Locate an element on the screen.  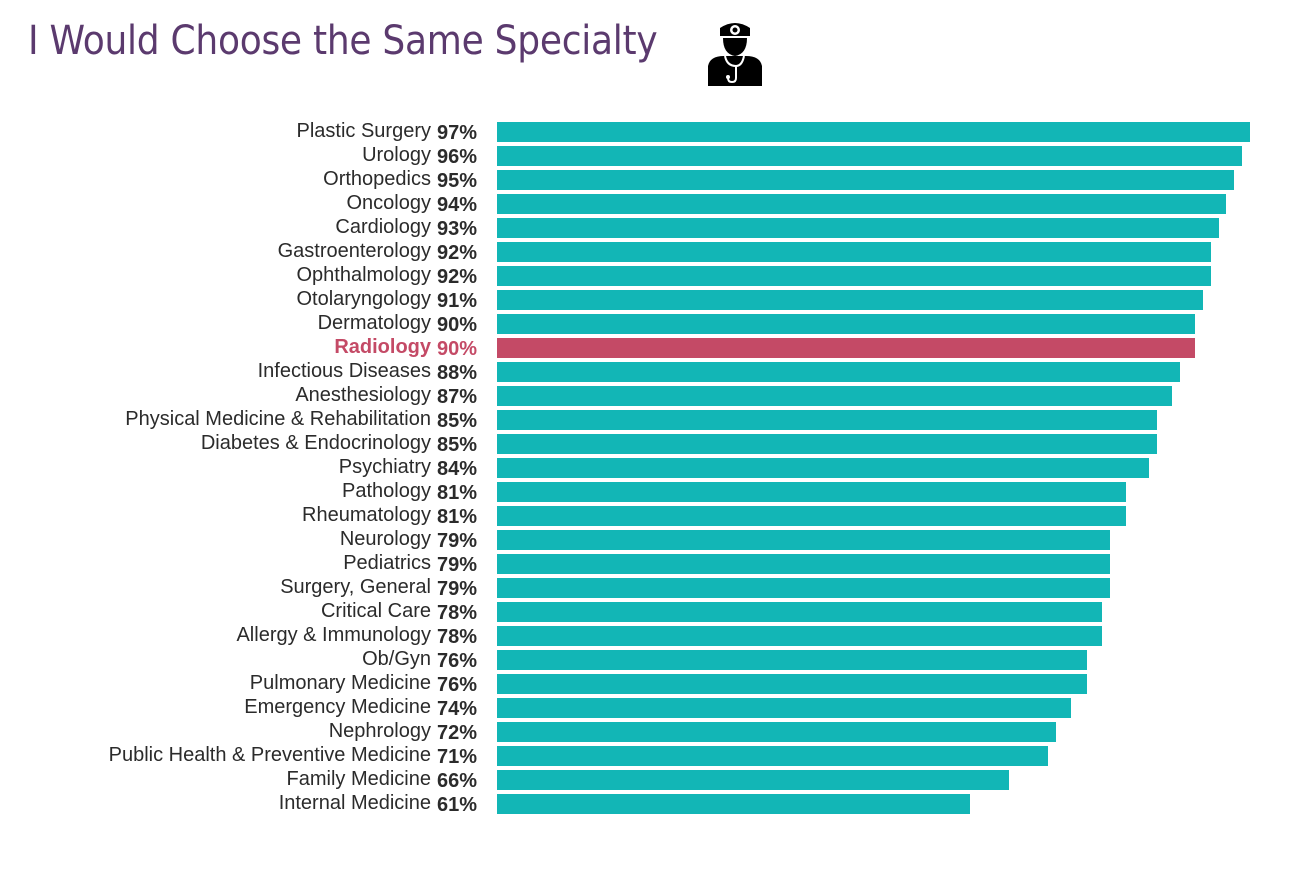
data-label: 74% is located at coordinates (457, 709).